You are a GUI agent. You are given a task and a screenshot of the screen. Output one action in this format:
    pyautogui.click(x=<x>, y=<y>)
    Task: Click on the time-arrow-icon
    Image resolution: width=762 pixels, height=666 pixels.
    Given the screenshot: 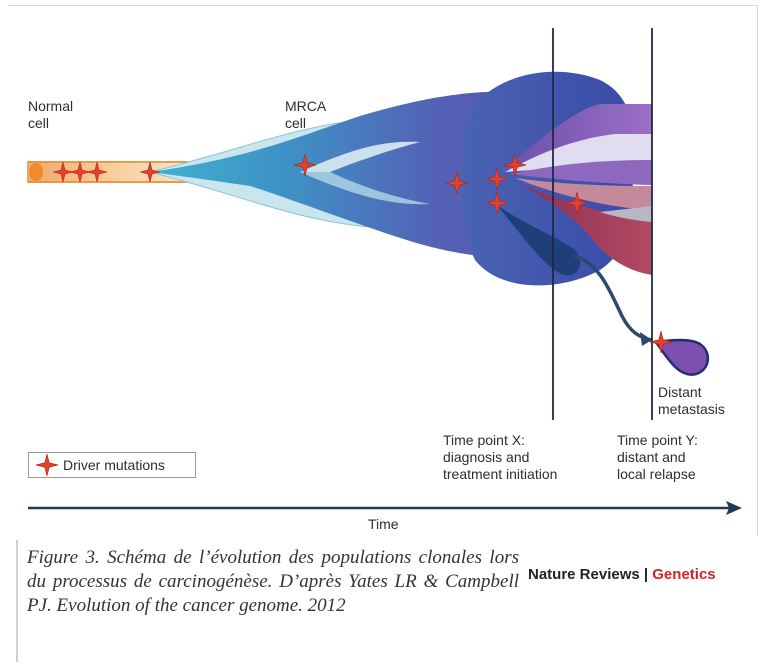 What is the action you would take?
    pyautogui.click(x=734, y=508)
    